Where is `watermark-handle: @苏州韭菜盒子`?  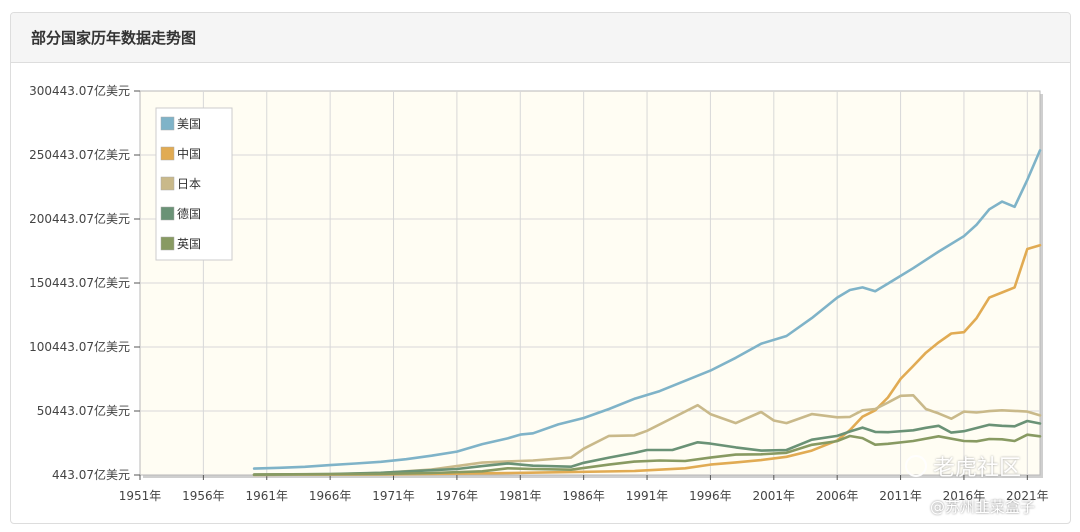
watermark-handle: @苏州韭菜盒子 is located at coordinates (983, 507).